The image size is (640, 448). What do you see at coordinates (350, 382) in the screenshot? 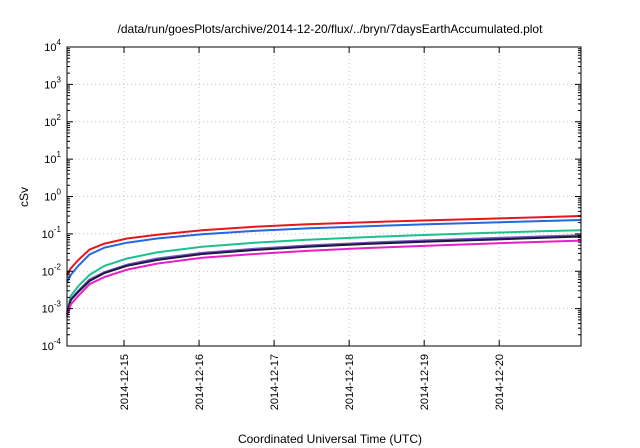
I see `x-tick-label: 2014-12-18` at bounding box center [350, 382].